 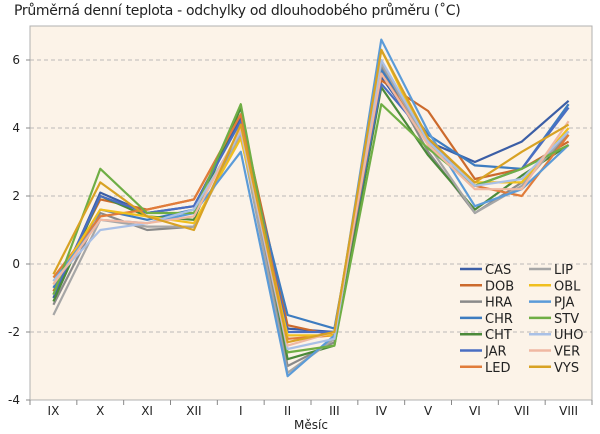 I want to click on legend-label-ver: VER, so click(x=567, y=352).